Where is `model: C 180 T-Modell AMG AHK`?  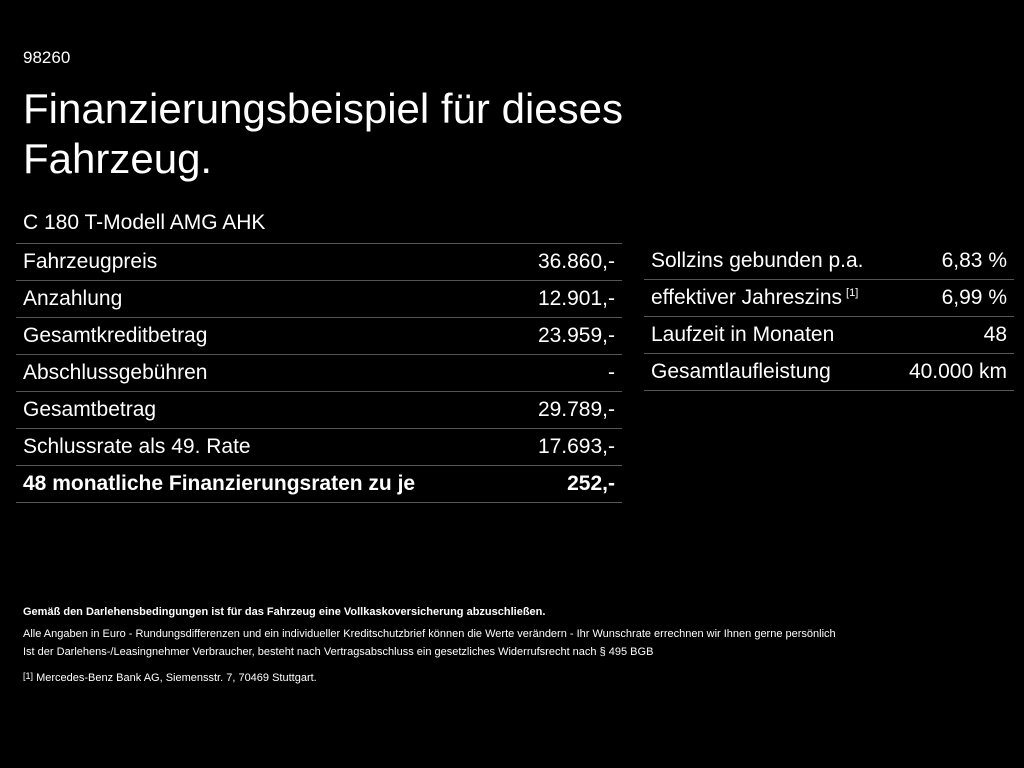
model: C 180 T-Modell AMG AHK is located at coordinates (144, 222).